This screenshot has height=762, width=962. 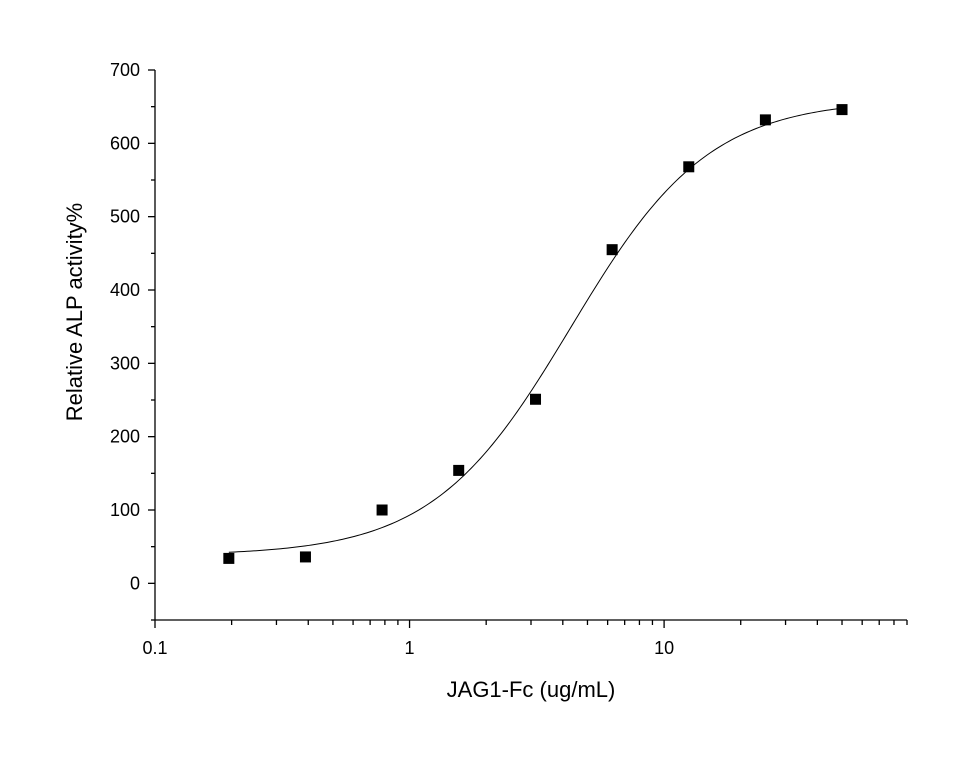 What do you see at coordinates (125, 363) in the screenshot?
I see `y-tick-label: 300` at bounding box center [125, 363].